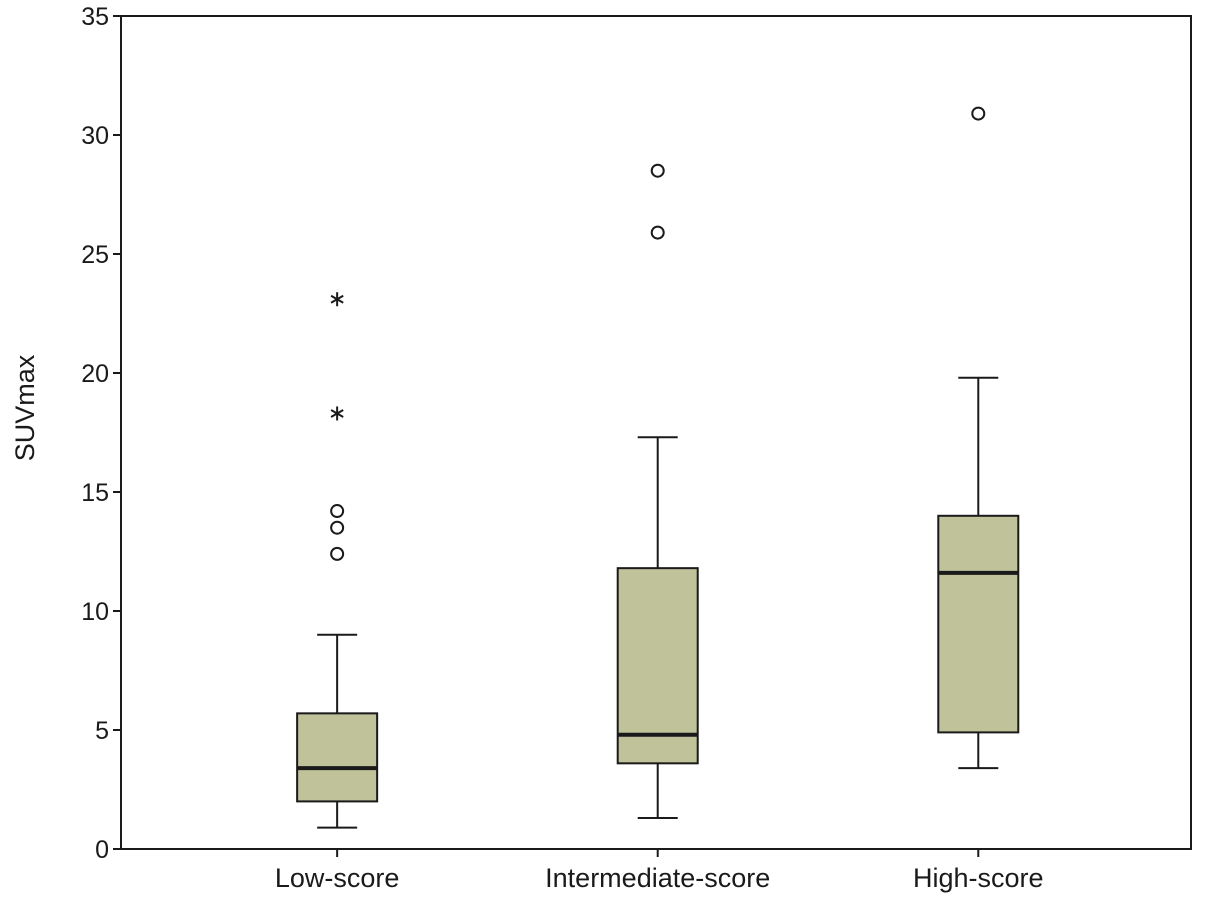 The image size is (1205, 907). What do you see at coordinates (25, 407) in the screenshot?
I see `y-axis-title: SUVmax` at bounding box center [25, 407].